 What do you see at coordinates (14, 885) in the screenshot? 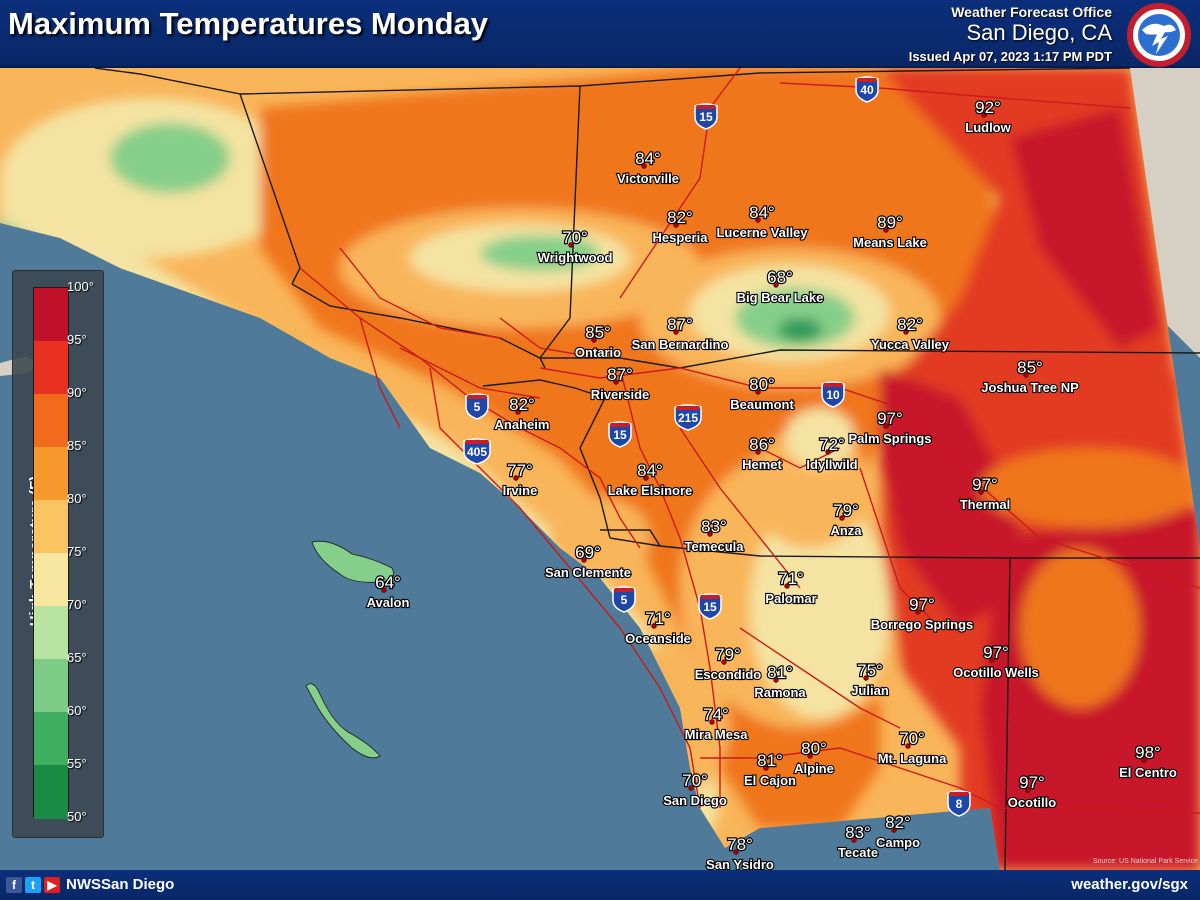
I see `facebook-icon: f` at bounding box center [14, 885].